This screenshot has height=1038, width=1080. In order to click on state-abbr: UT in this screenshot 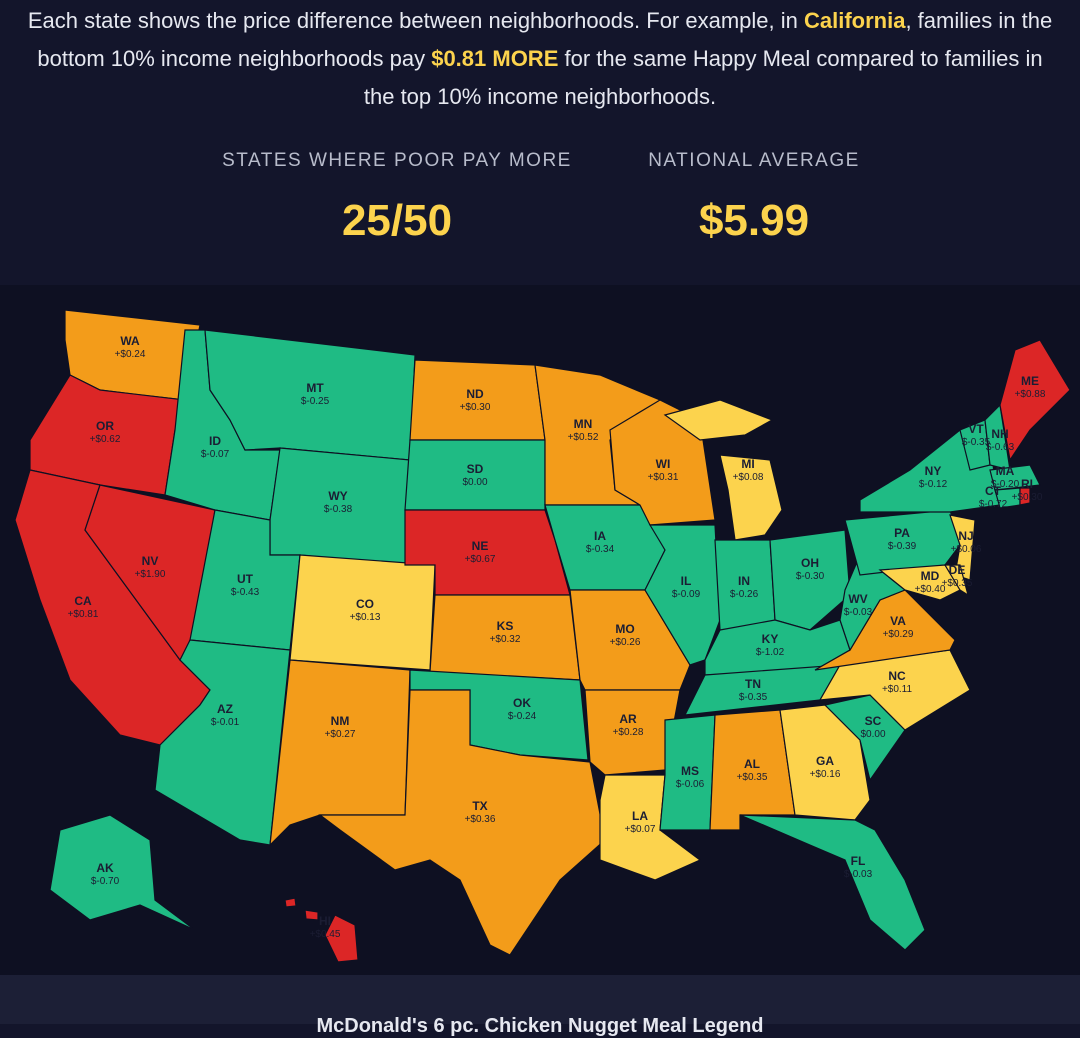, I will do `click(245, 579)`.